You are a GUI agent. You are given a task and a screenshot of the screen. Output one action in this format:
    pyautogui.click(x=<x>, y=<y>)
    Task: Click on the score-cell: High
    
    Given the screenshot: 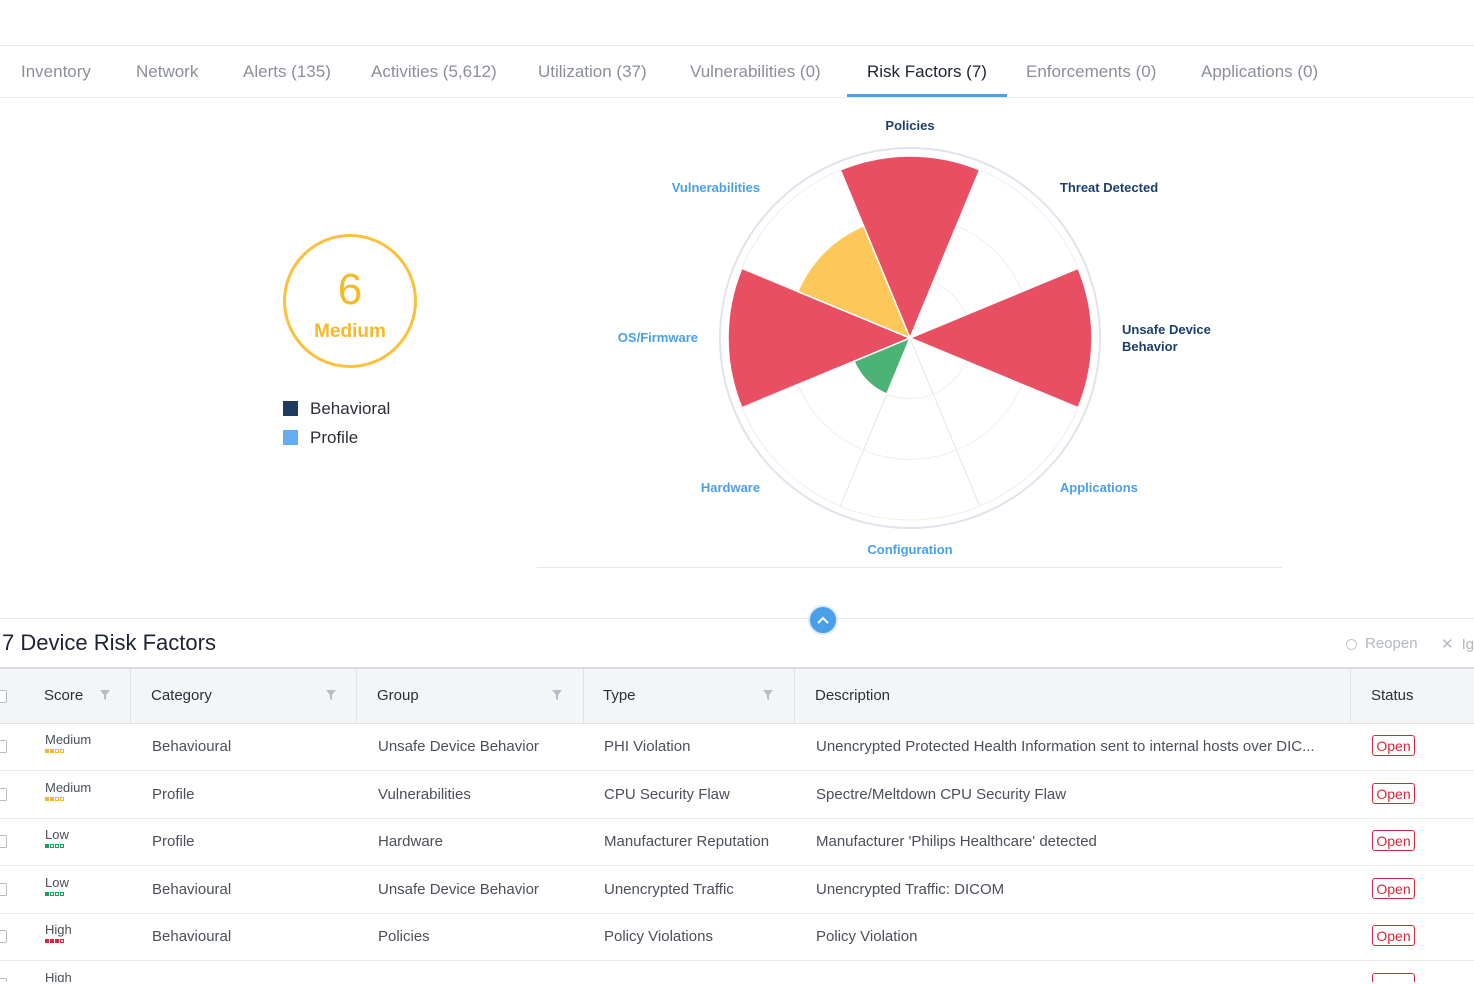 What is the action you would take?
    pyautogui.click(x=58, y=933)
    